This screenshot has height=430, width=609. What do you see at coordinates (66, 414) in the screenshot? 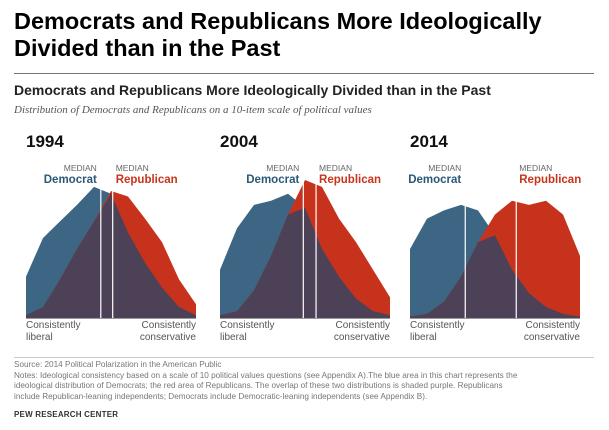
I see `pew-research-center-credit: PEW RESEARCH CENTER` at bounding box center [66, 414].